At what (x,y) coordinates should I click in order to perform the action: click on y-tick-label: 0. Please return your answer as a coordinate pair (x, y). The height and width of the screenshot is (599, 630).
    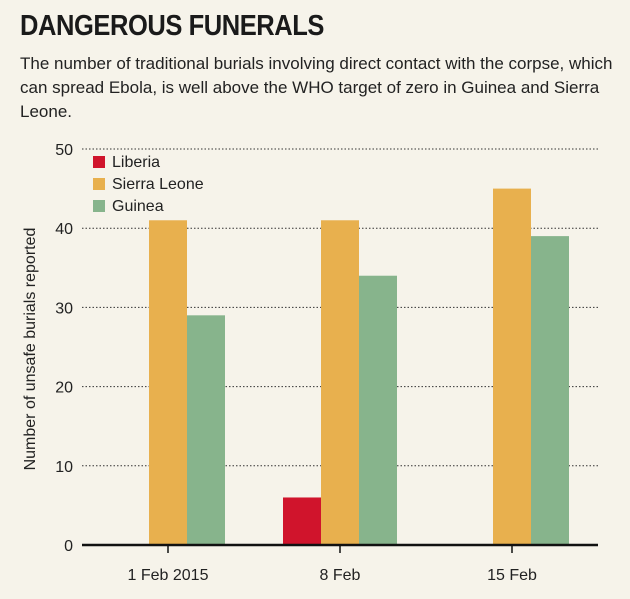
    Looking at the image, I should click on (68, 546).